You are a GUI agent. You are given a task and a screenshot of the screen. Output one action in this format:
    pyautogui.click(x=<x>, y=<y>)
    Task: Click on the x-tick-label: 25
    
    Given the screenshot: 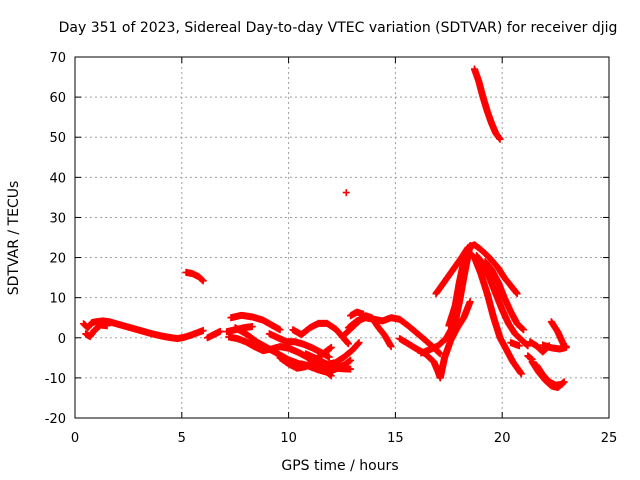 What is the action you would take?
    pyautogui.click(x=609, y=438)
    